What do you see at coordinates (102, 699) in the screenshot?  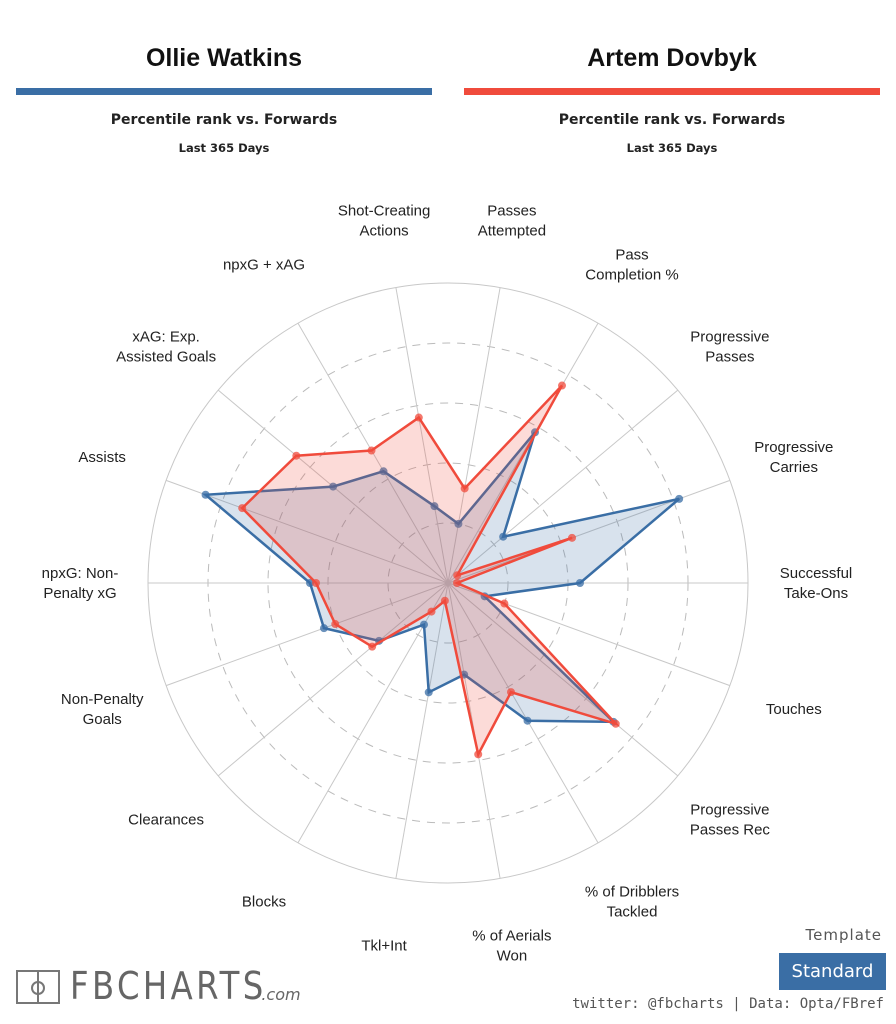 I see `axis-label: Non-Penalty` at bounding box center [102, 699].